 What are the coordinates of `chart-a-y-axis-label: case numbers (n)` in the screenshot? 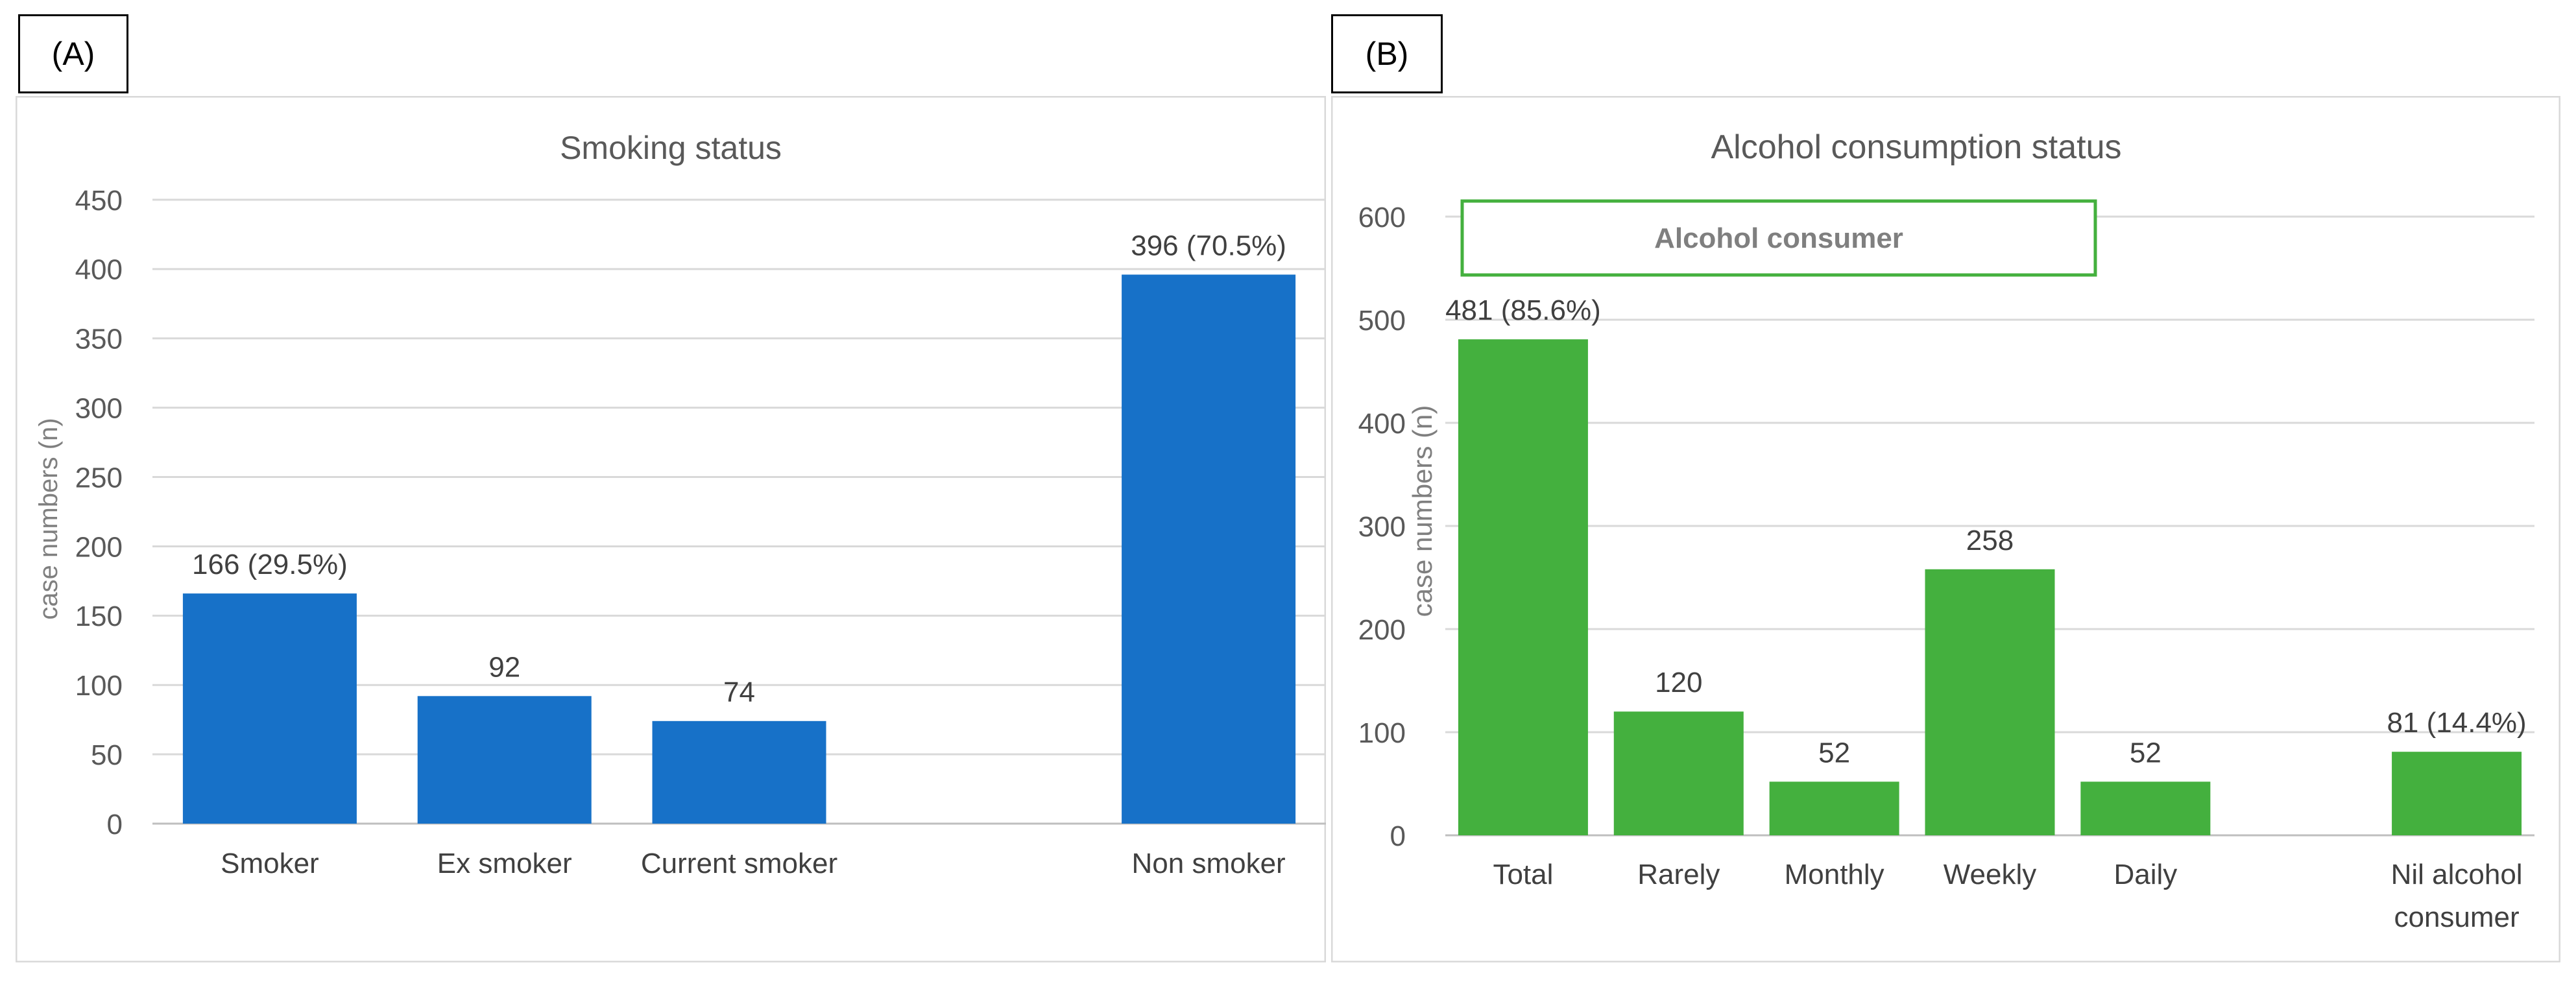 It's located at (48, 518).